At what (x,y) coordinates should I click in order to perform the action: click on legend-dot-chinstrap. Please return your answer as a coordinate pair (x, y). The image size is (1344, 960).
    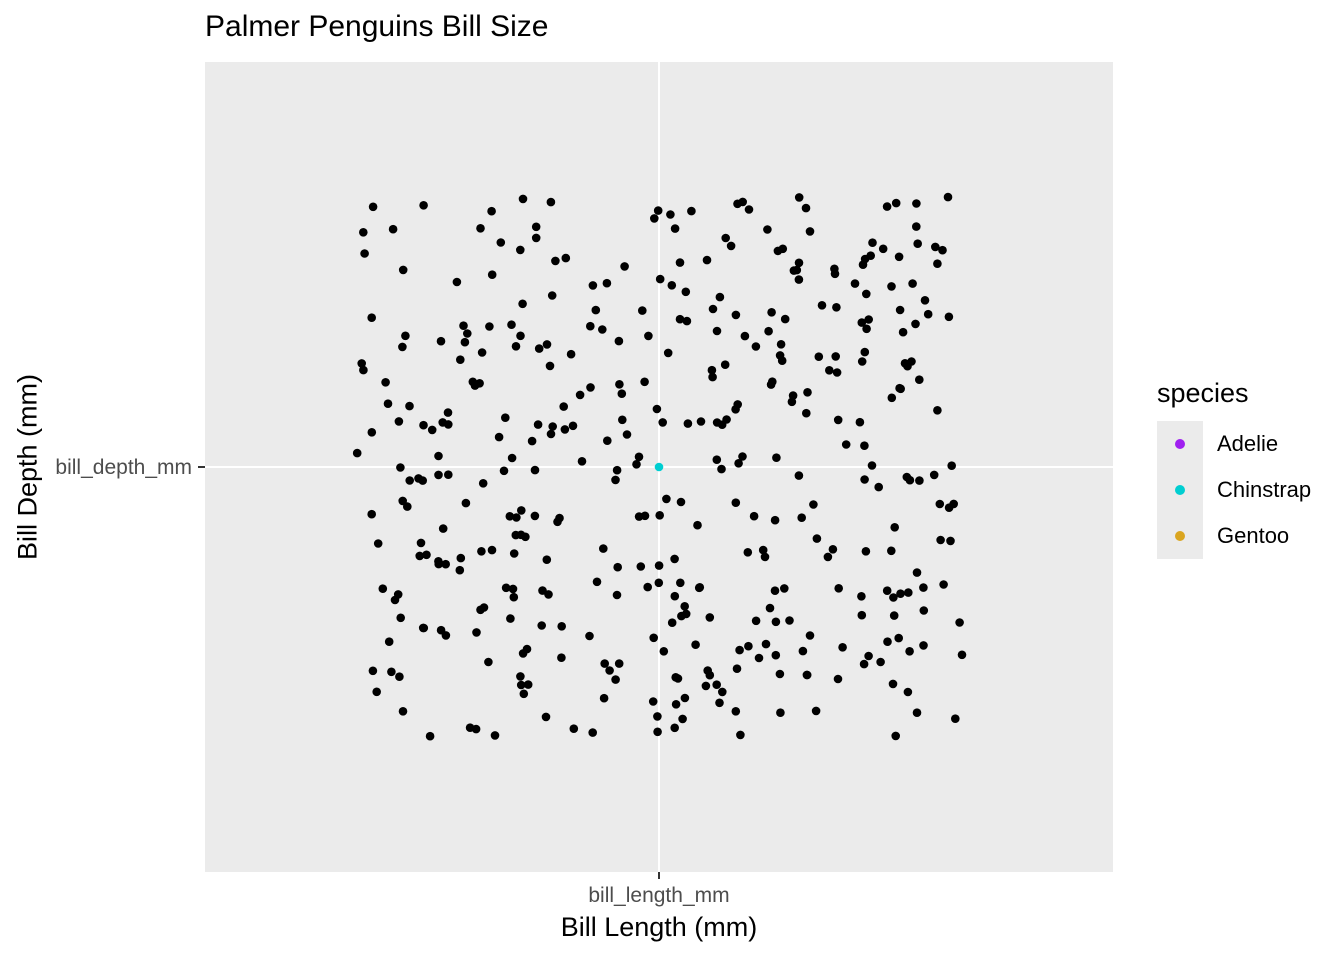
    Looking at the image, I should click on (1180, 490).